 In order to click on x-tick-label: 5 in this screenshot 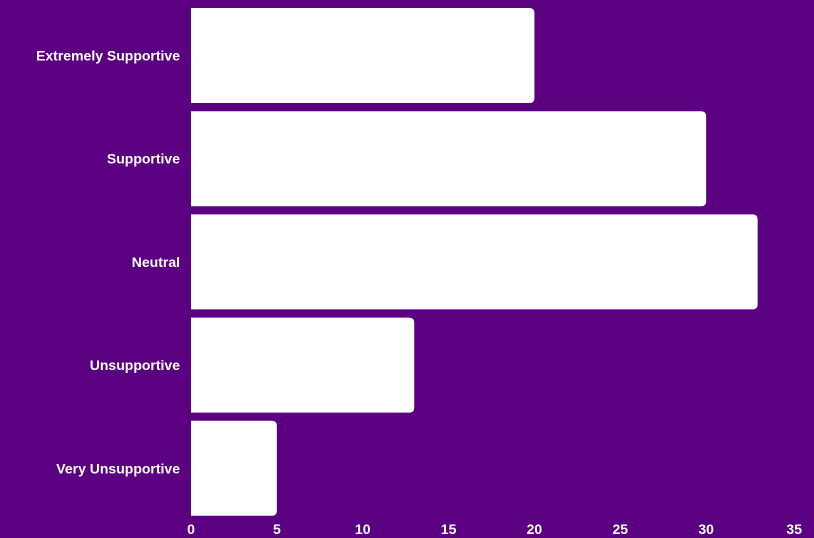, I will do `click(277, 529)`.